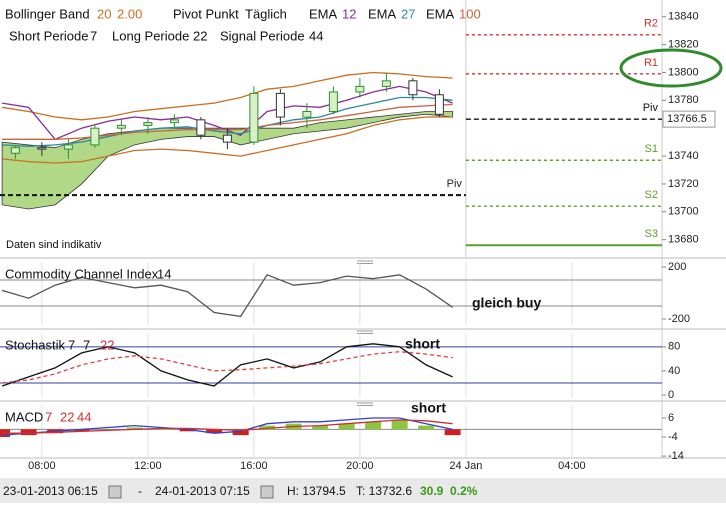  I want to click on y-tick-label: 13840, so click(683, 17).